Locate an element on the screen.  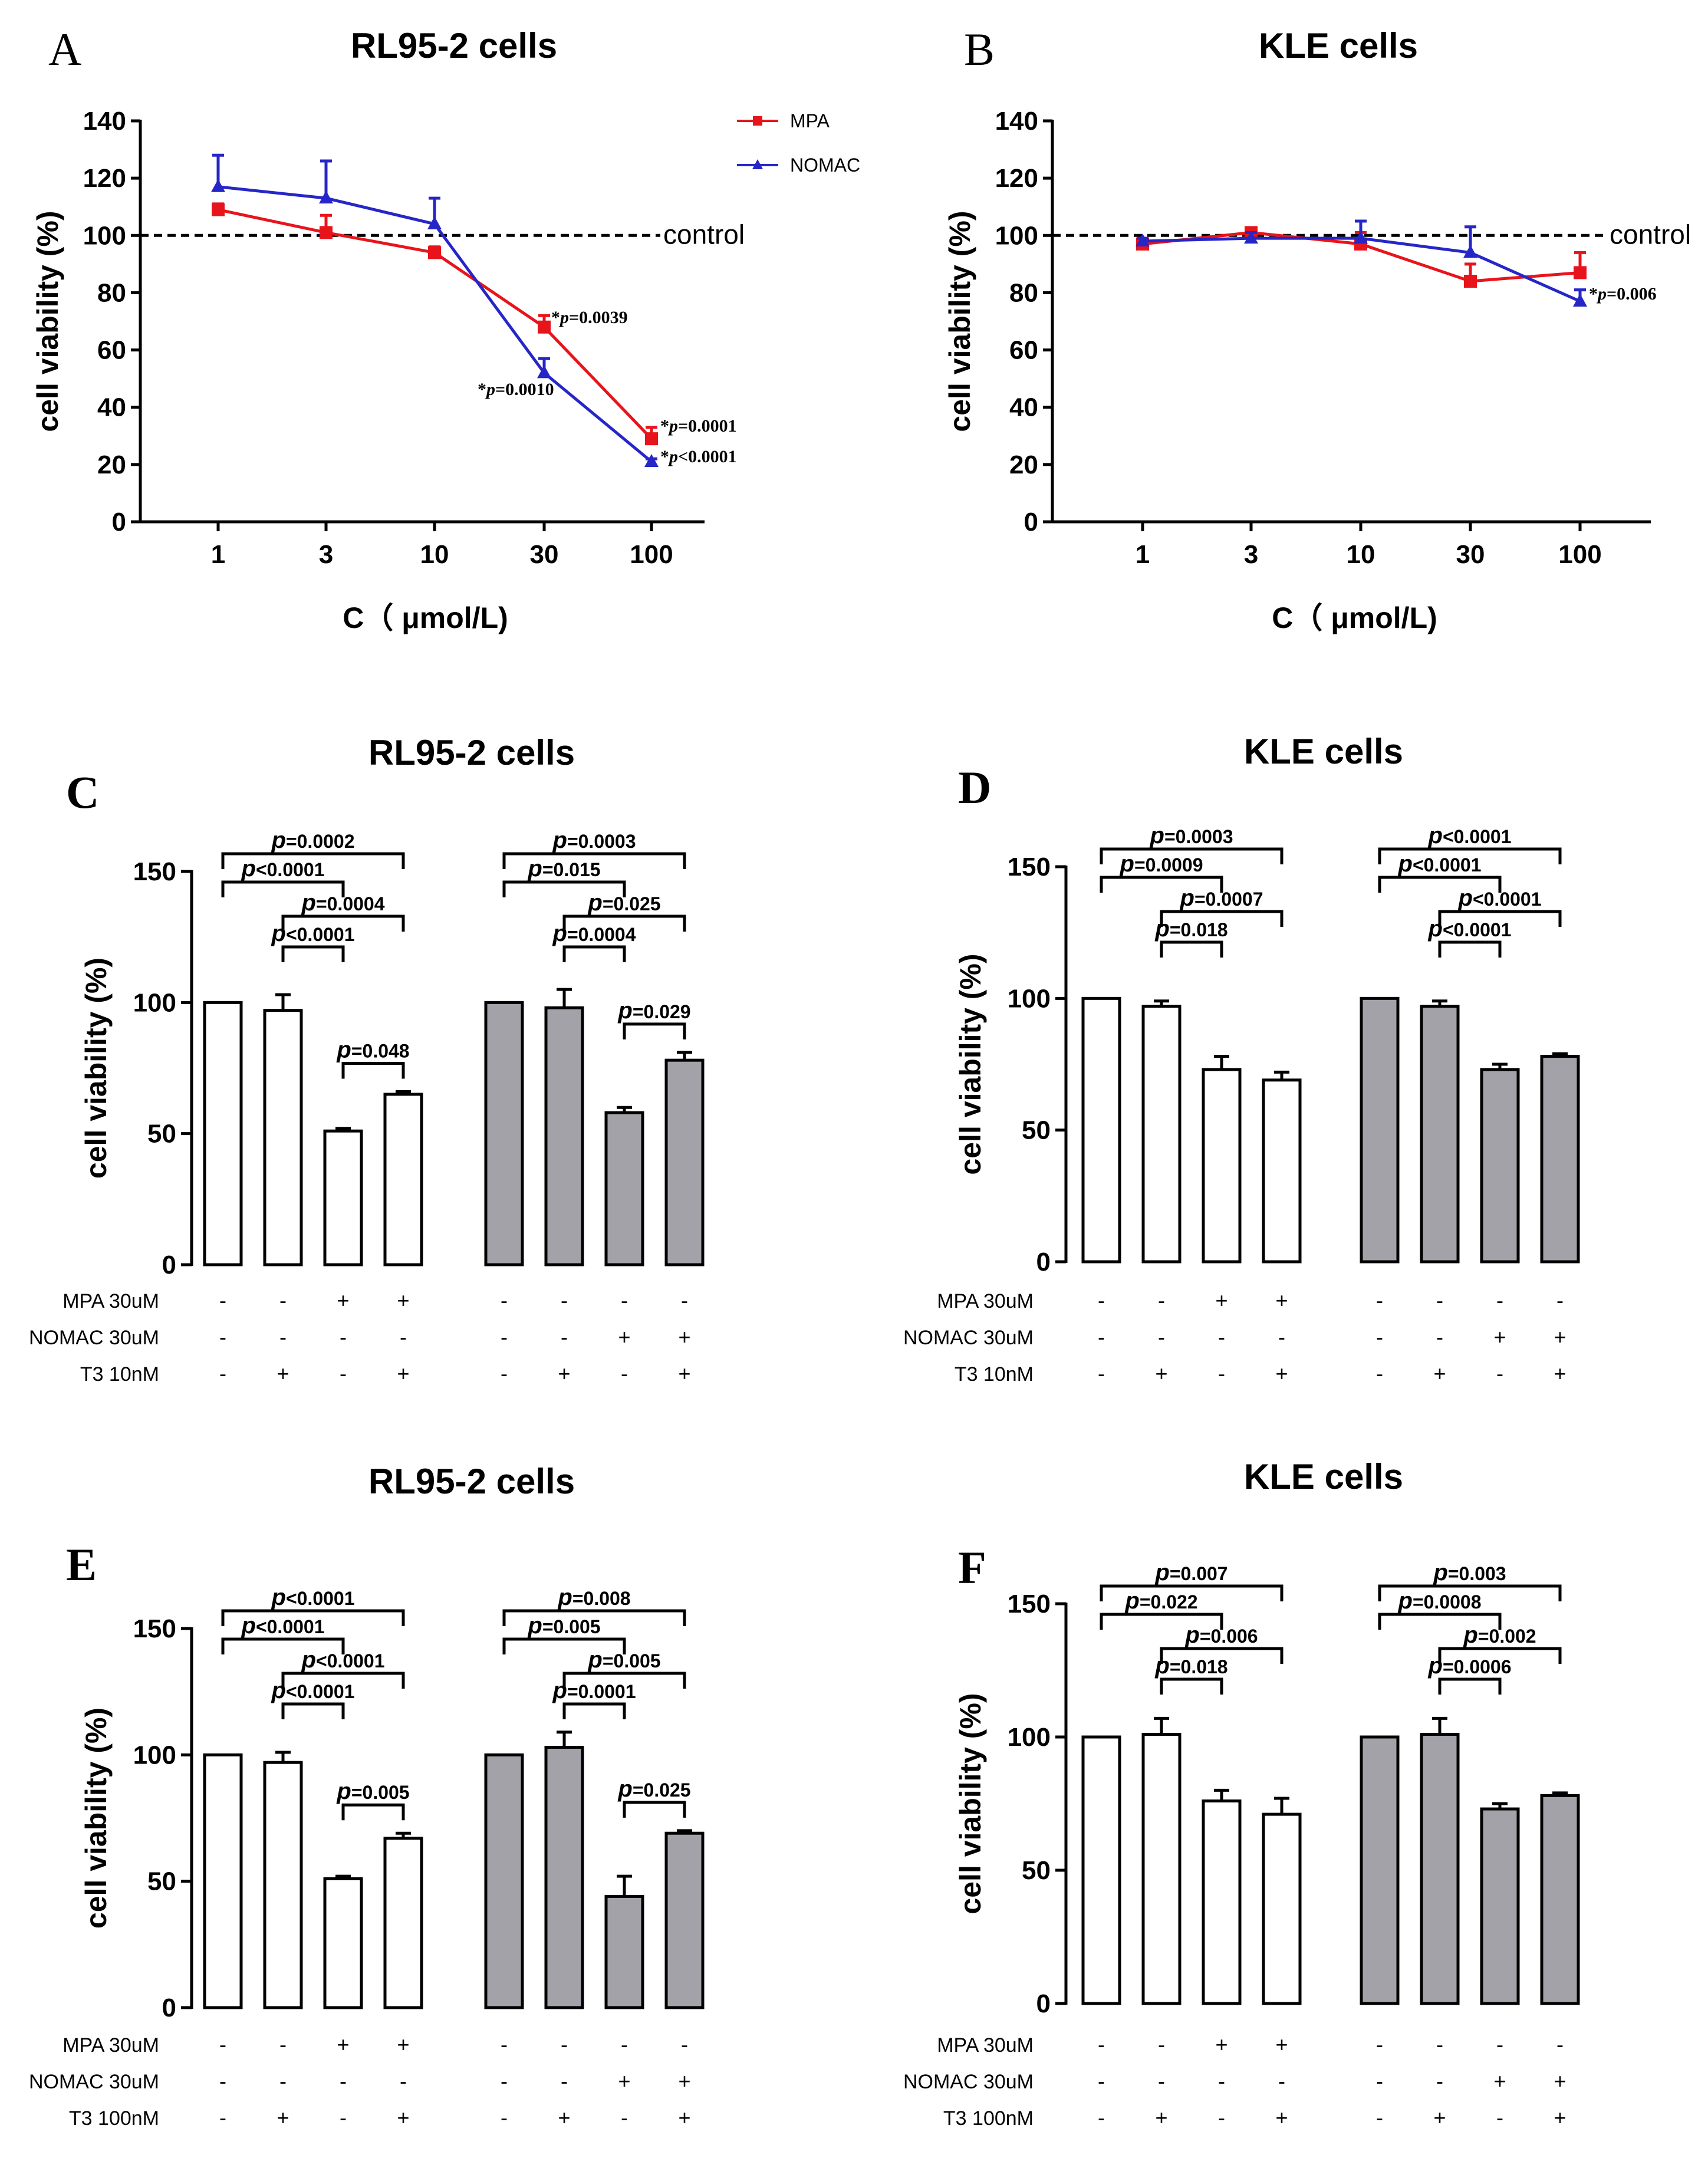
legend: MPA NOMAC is located at coordinates (798, 143).